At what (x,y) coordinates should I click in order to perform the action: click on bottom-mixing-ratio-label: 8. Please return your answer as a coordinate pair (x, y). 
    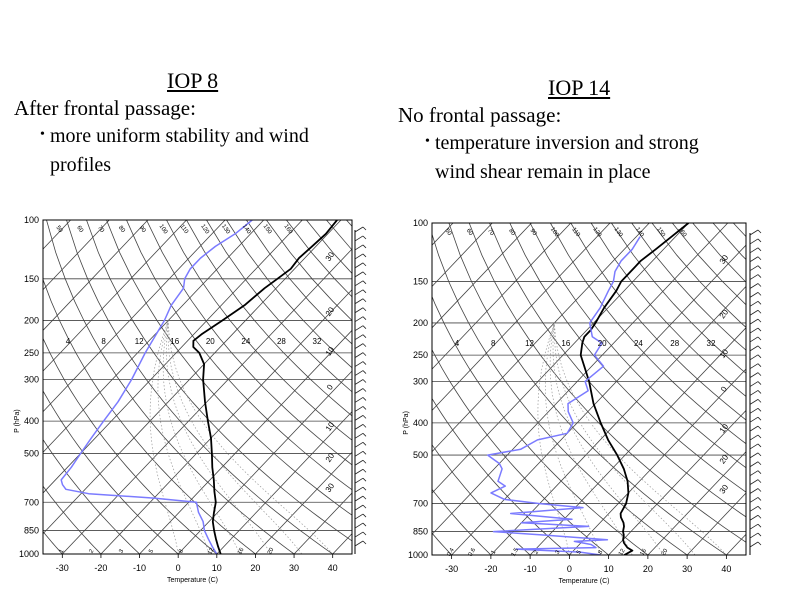
    Looking at the image, I should click on (600, 552).